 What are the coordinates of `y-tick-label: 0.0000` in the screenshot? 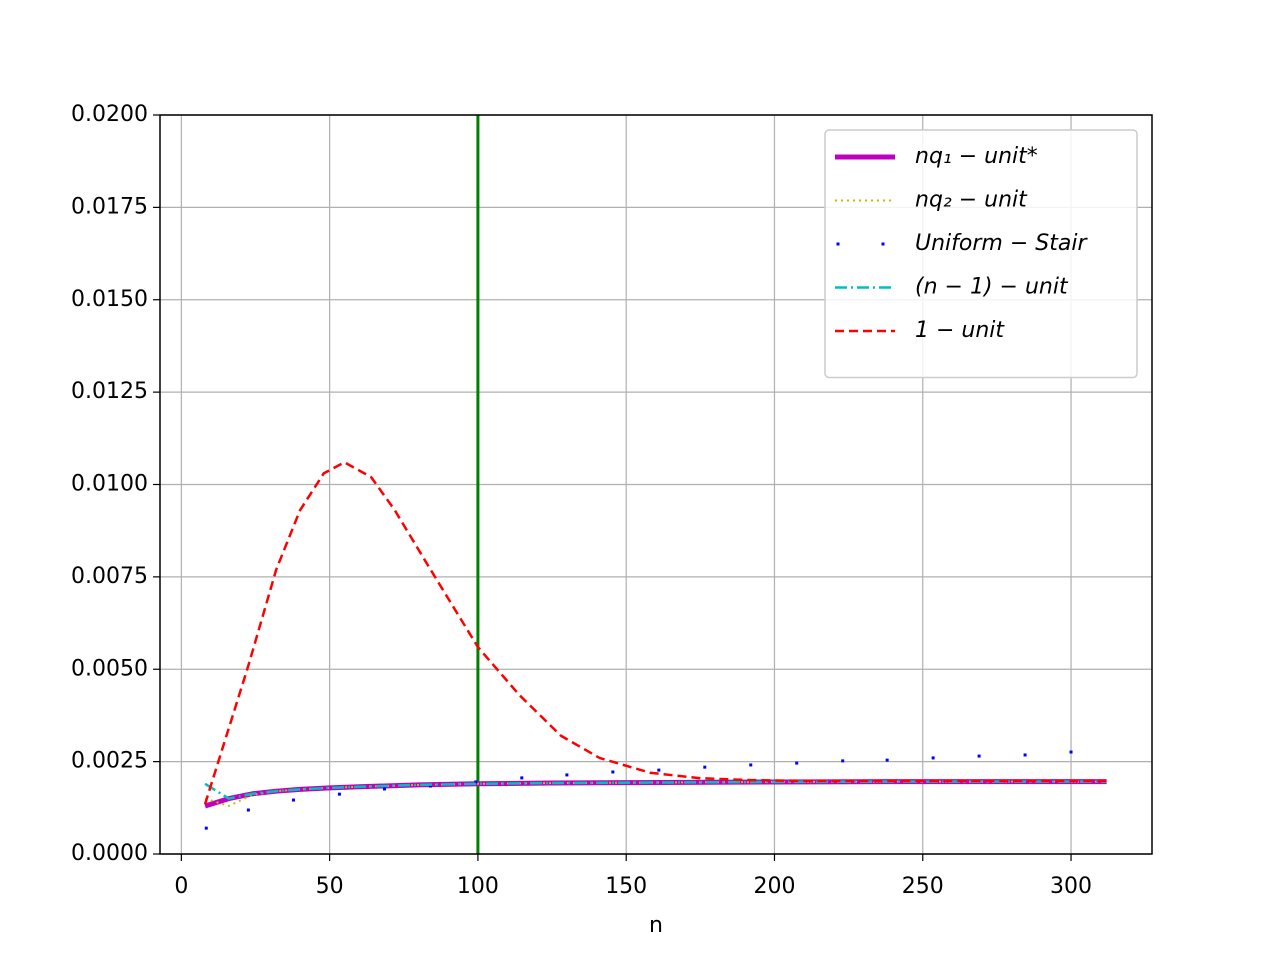 It's located at (109, 853).